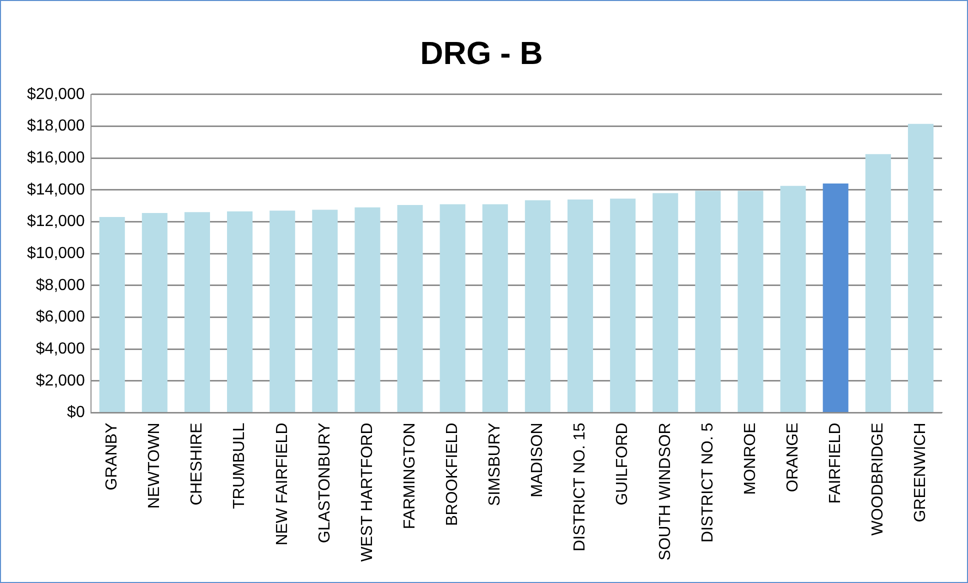  What do you see at coordinates (282, 484) in the screenshot?
I see `x-tick-label: NEW FAIRFIELD` at bounding box center [282, 484].